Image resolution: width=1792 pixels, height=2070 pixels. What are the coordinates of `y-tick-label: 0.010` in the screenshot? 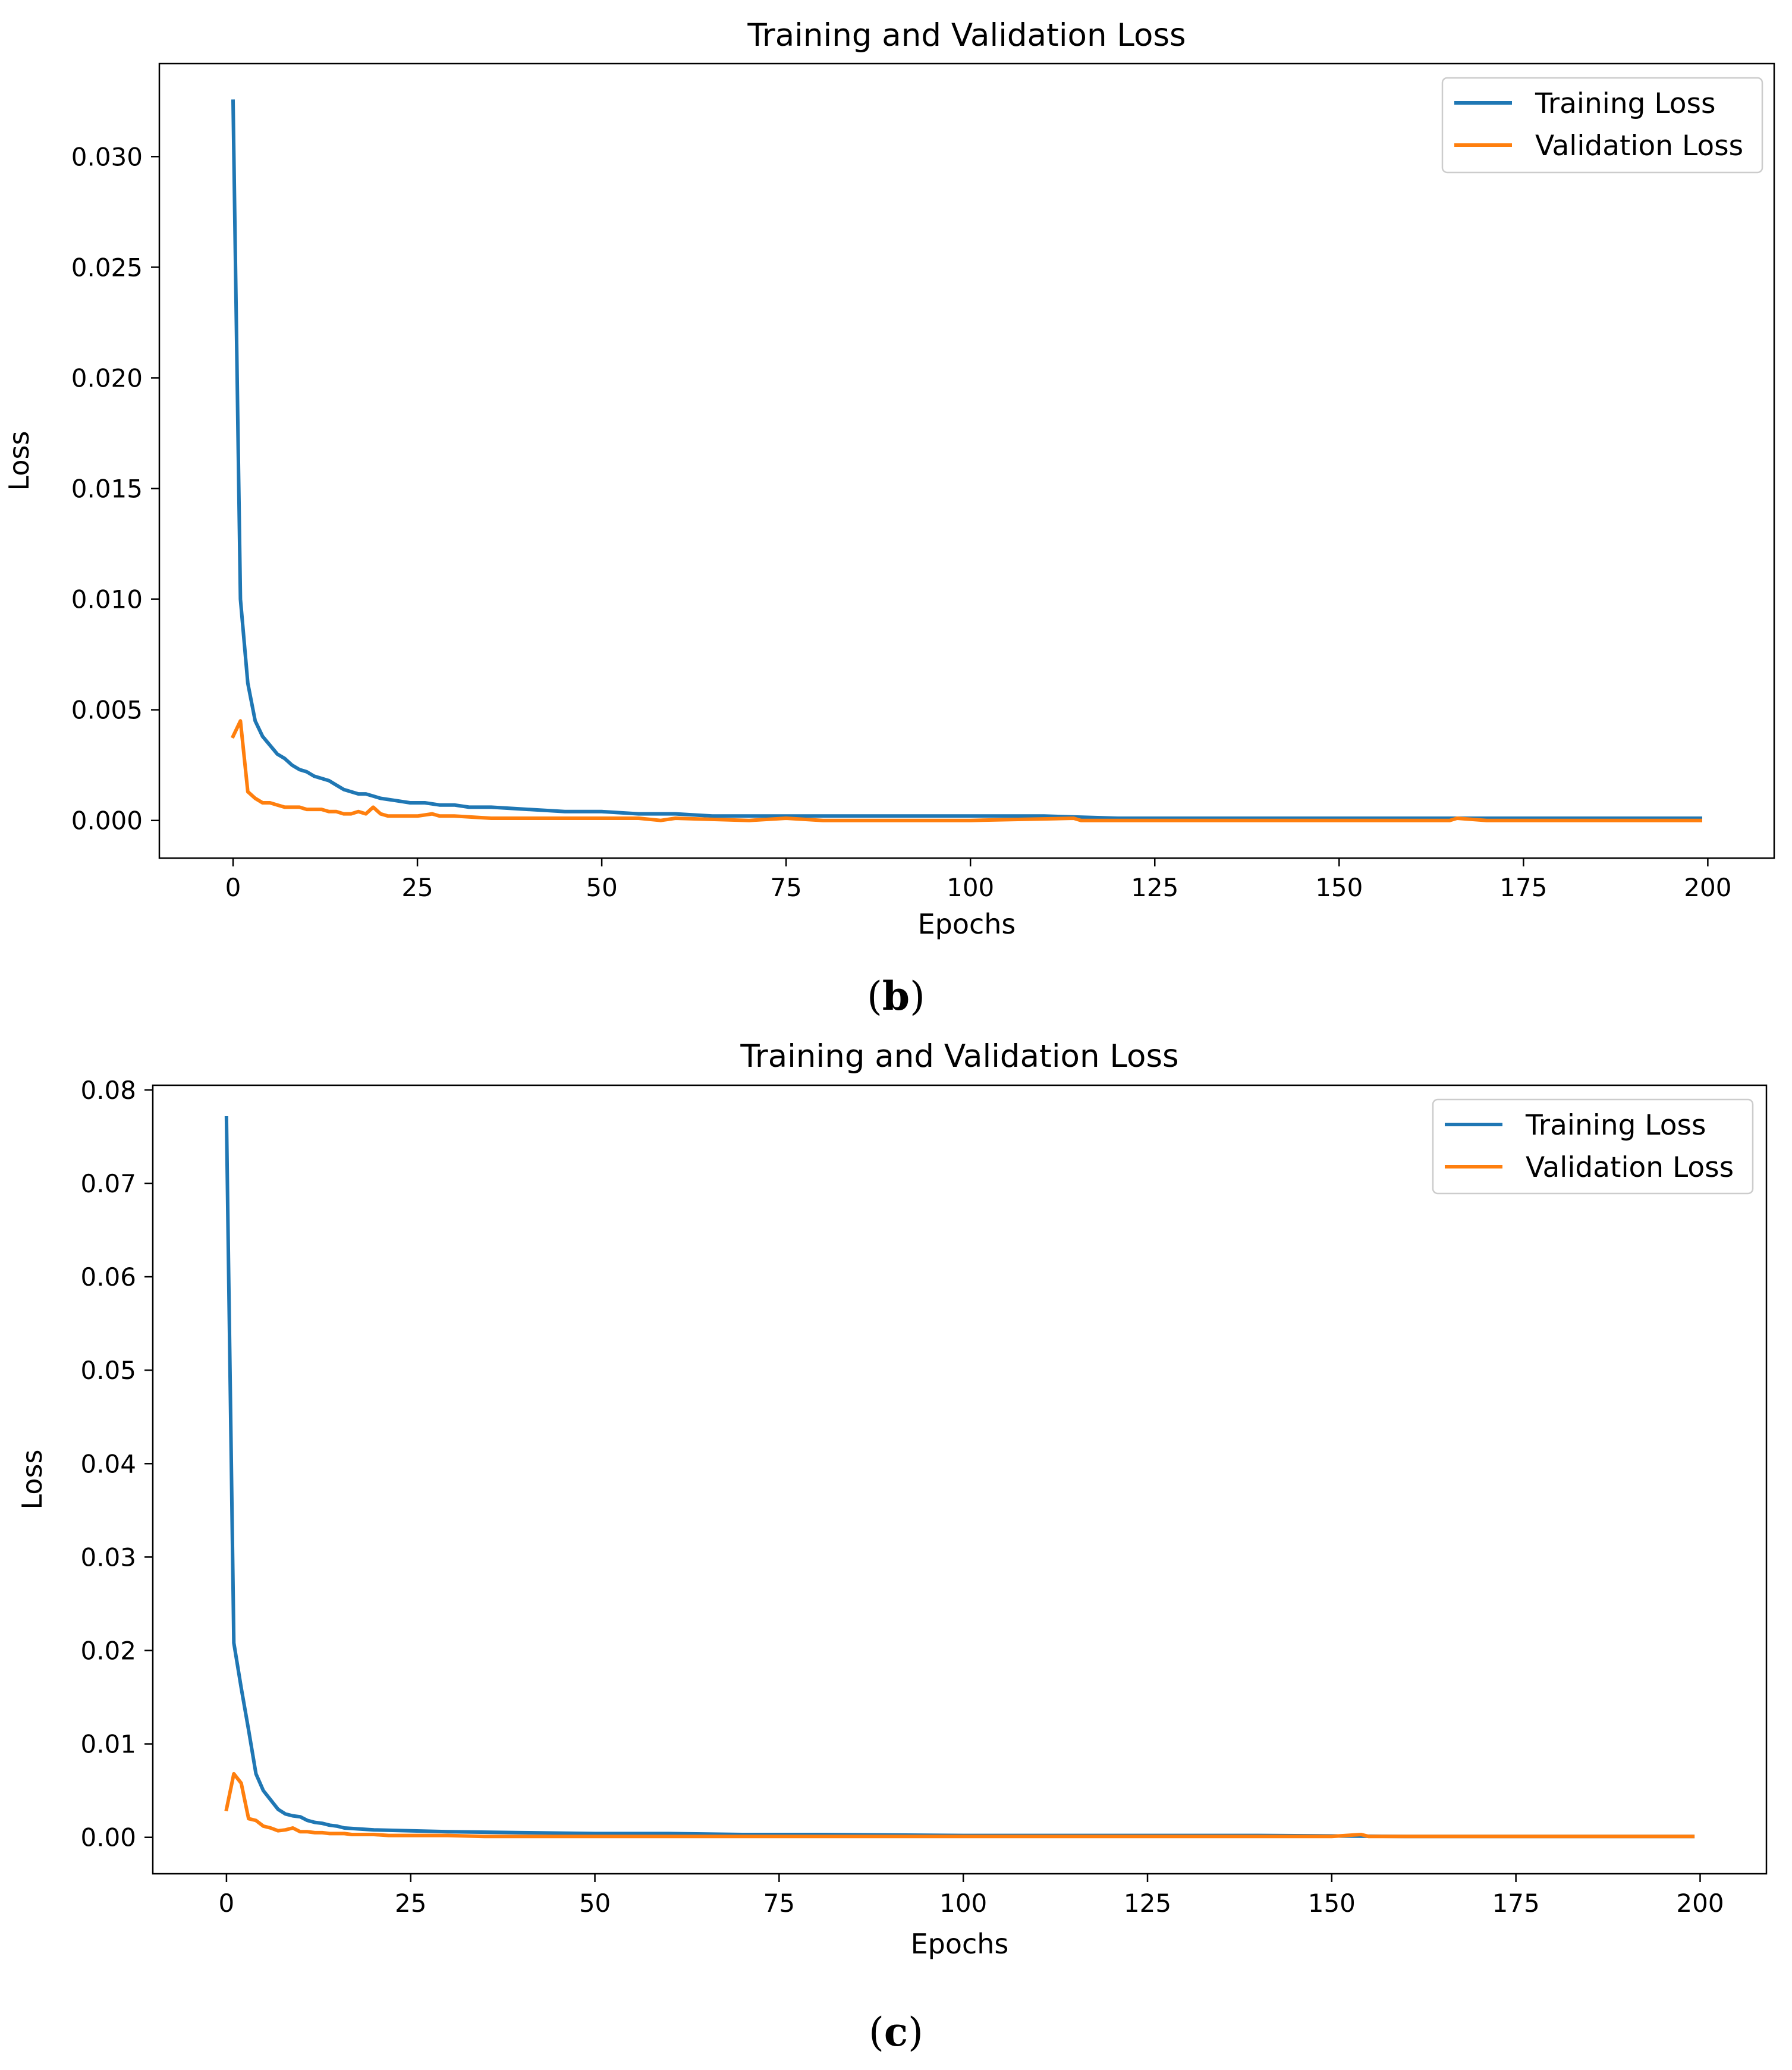 It's located at (107, 599).